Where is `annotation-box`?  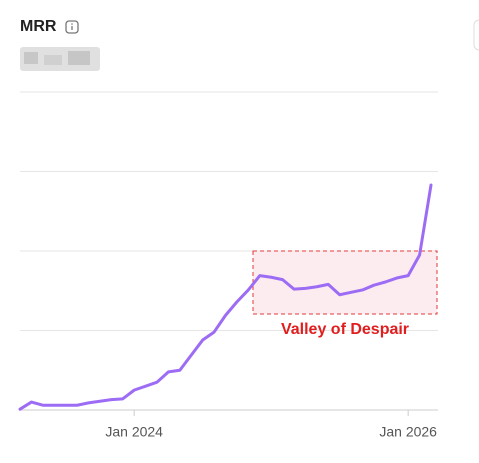 annotation-box is located at coordinates (345, 282).